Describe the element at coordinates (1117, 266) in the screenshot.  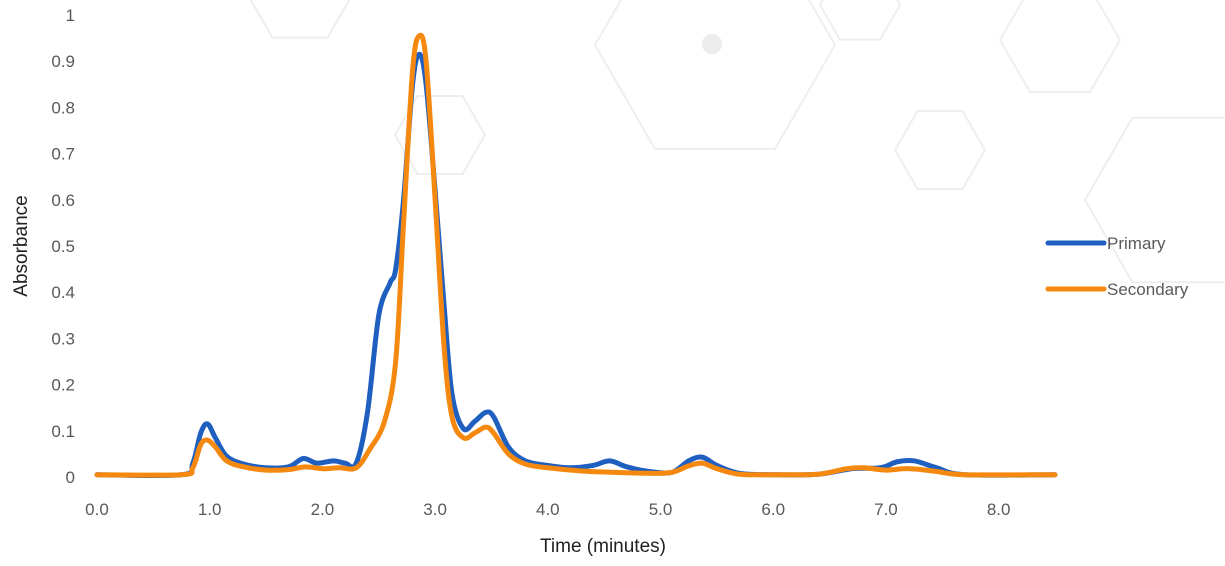
I see `legend: Primary Secondary` at that location.